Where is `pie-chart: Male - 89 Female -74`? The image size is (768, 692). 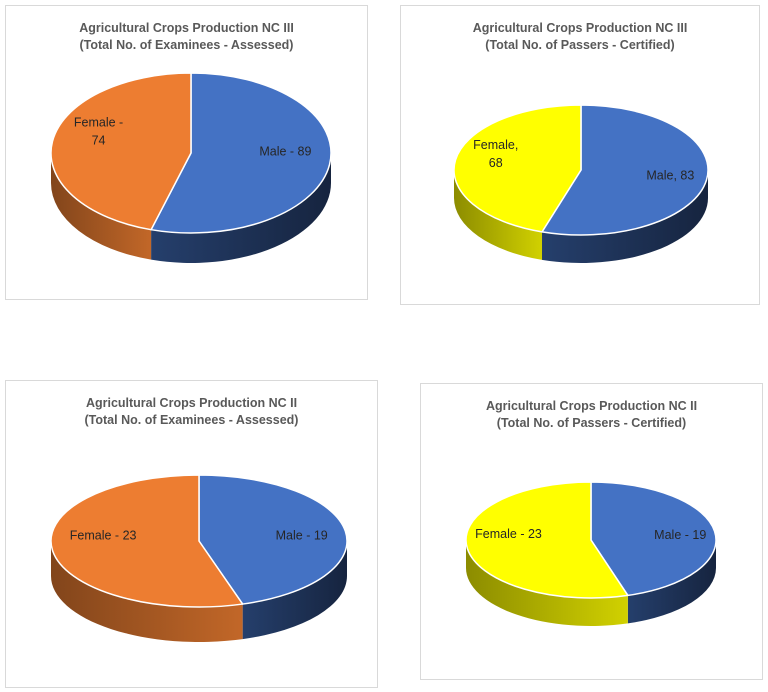 pie-chart: Male - 89 Female -74 is located at coordinates (191, 167).